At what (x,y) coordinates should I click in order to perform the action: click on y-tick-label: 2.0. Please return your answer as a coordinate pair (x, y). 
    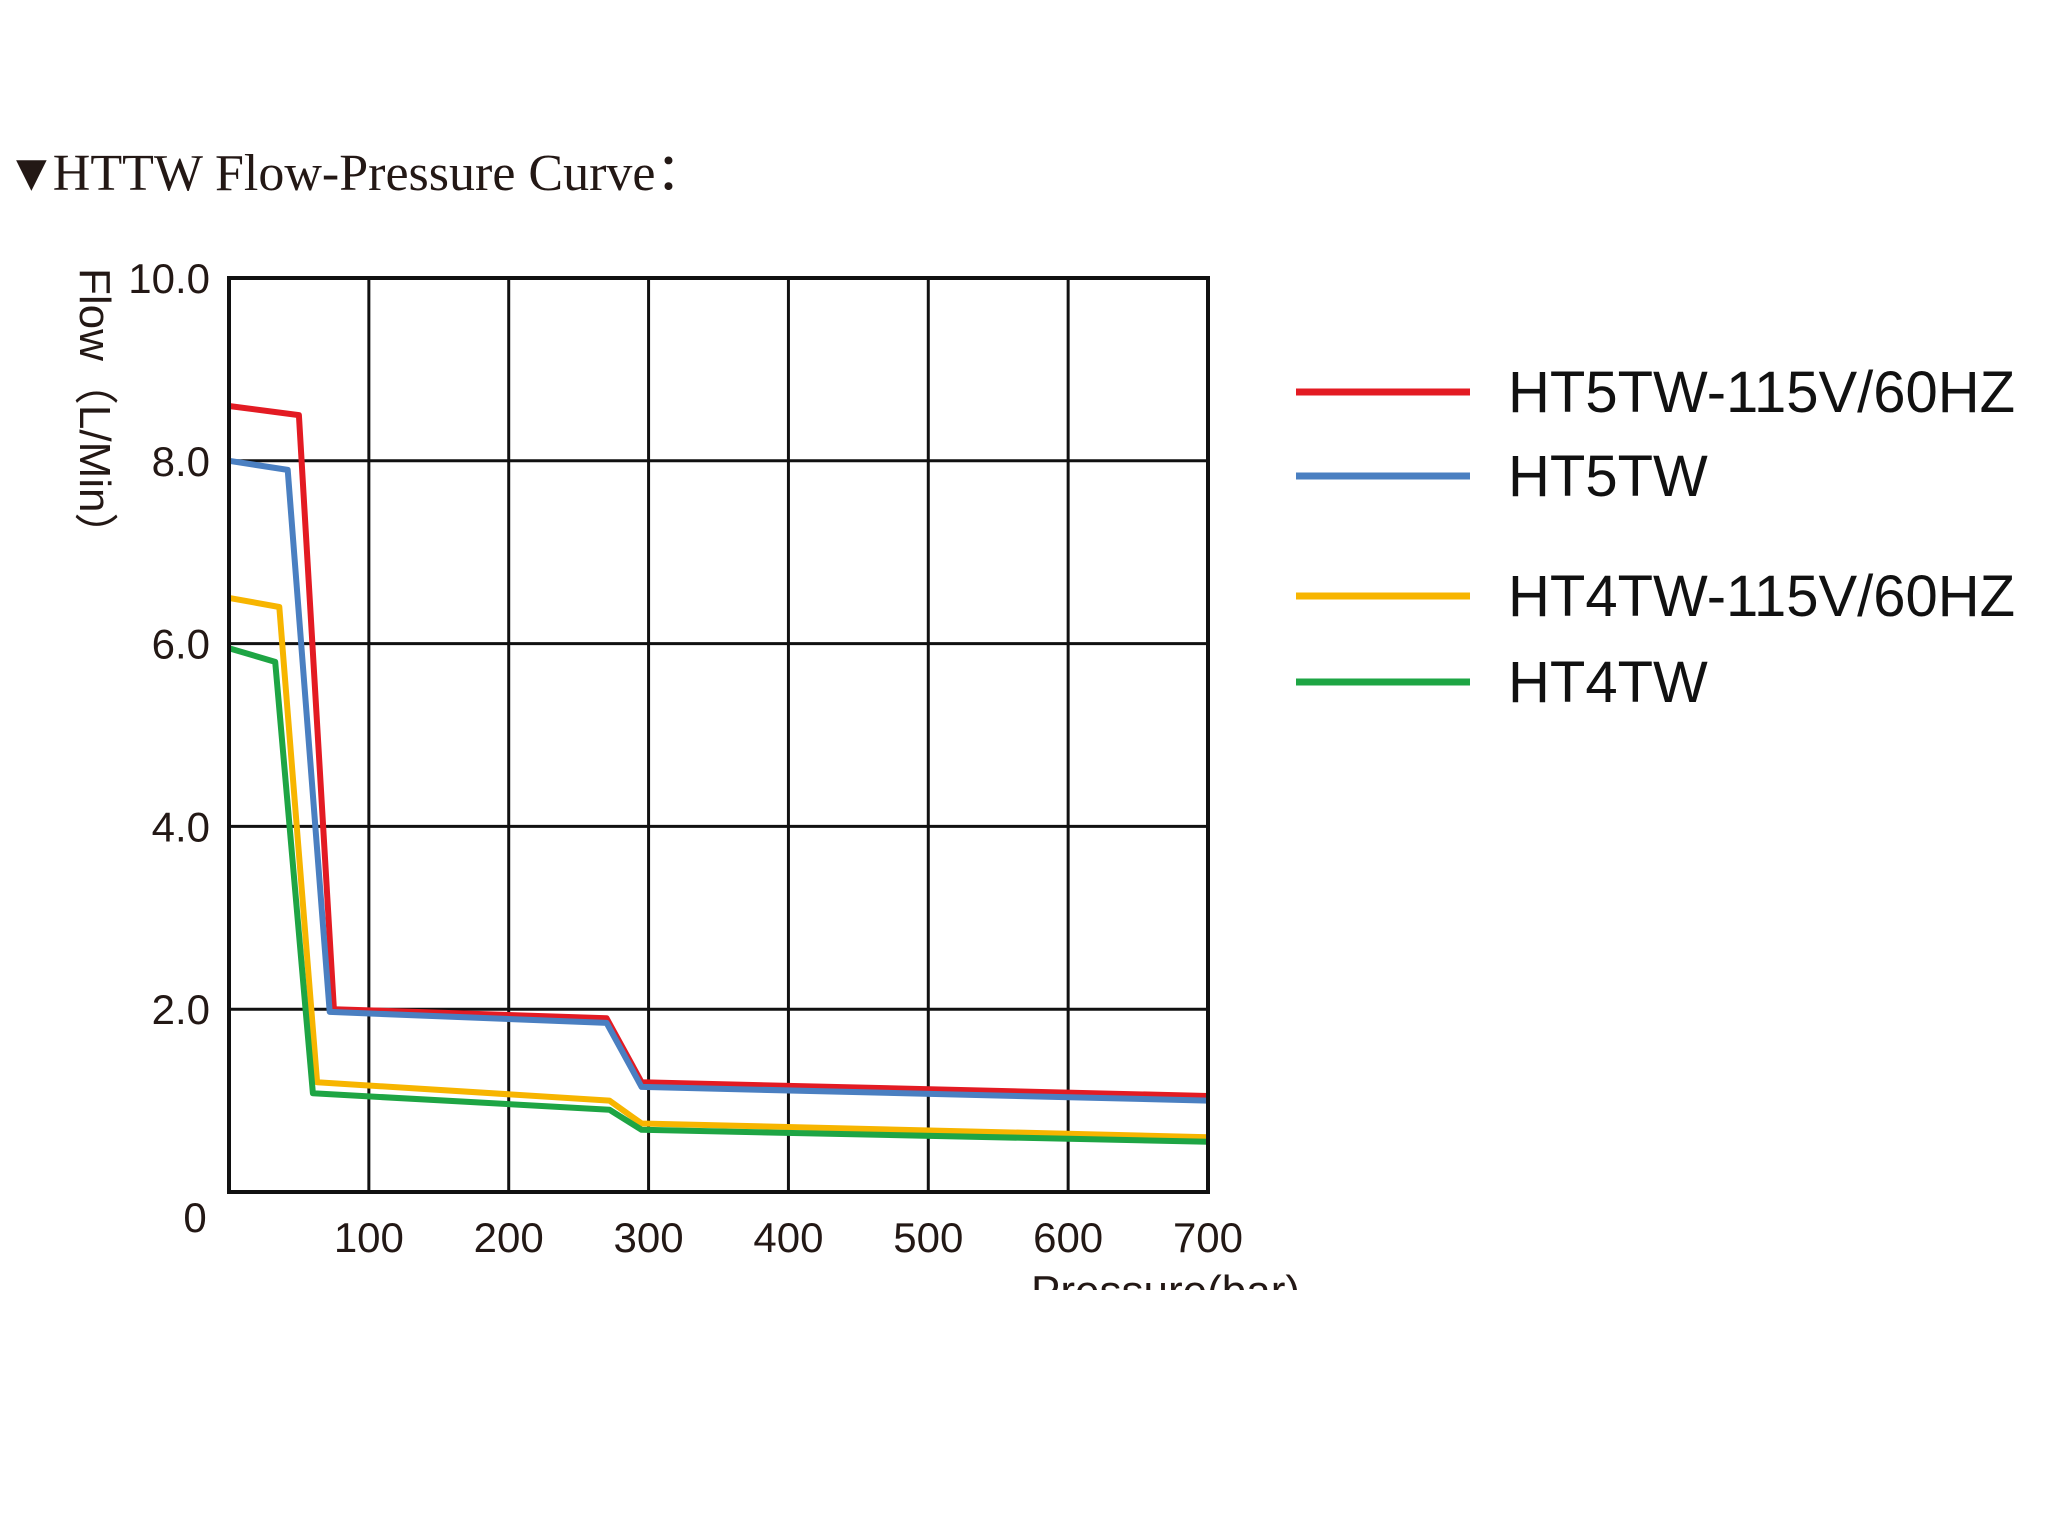
    Looking at the image, I should click on (181, 1009).